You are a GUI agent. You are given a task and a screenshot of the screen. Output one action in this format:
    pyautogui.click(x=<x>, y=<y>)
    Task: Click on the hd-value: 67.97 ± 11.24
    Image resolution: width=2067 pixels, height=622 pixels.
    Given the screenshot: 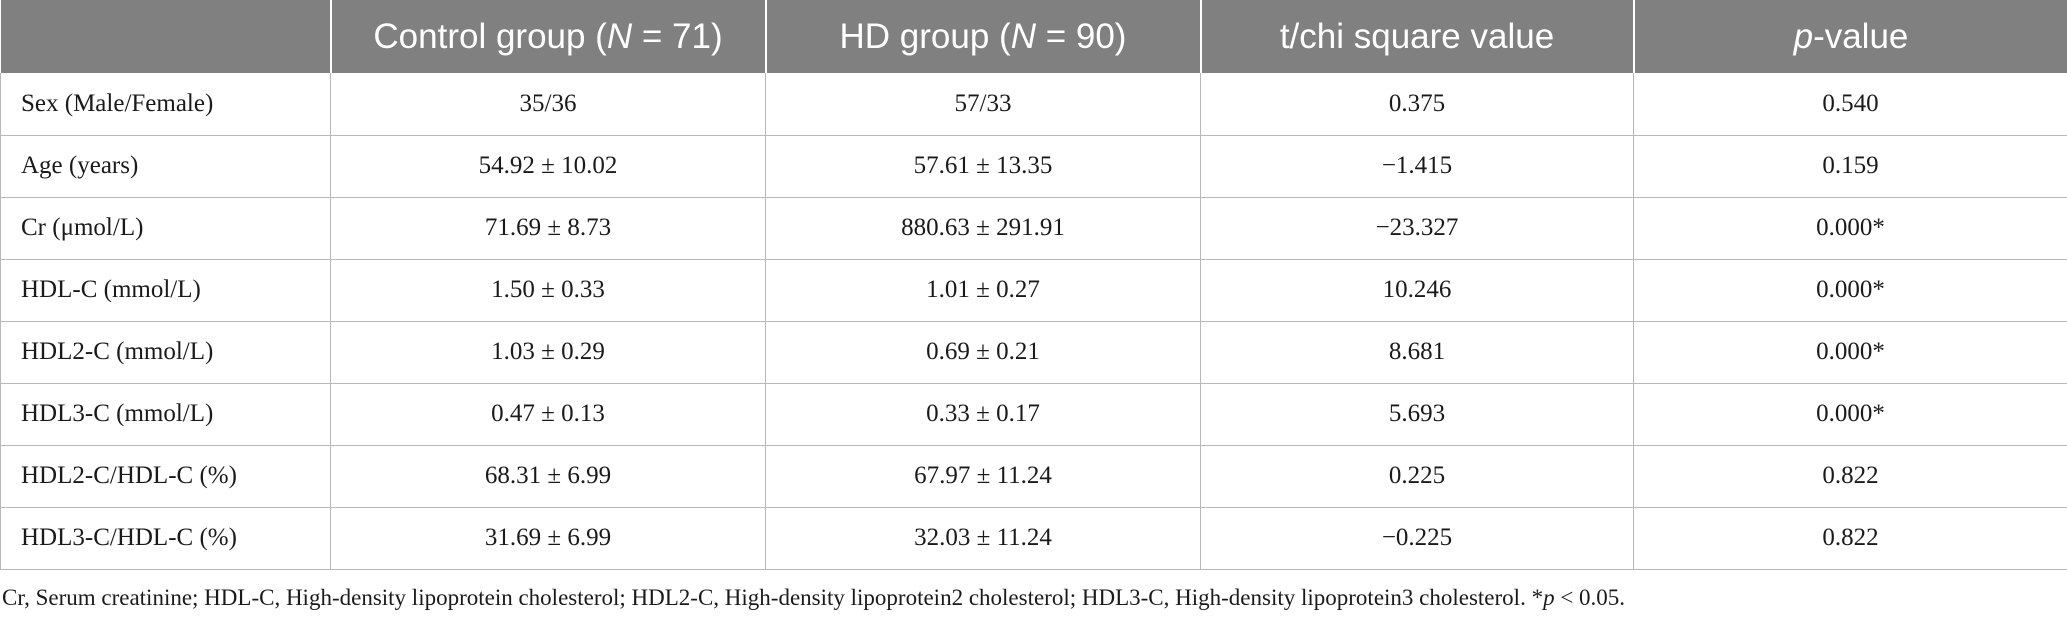 What is the action you would take?
    pyautogui.click(x=983, y=476)
    